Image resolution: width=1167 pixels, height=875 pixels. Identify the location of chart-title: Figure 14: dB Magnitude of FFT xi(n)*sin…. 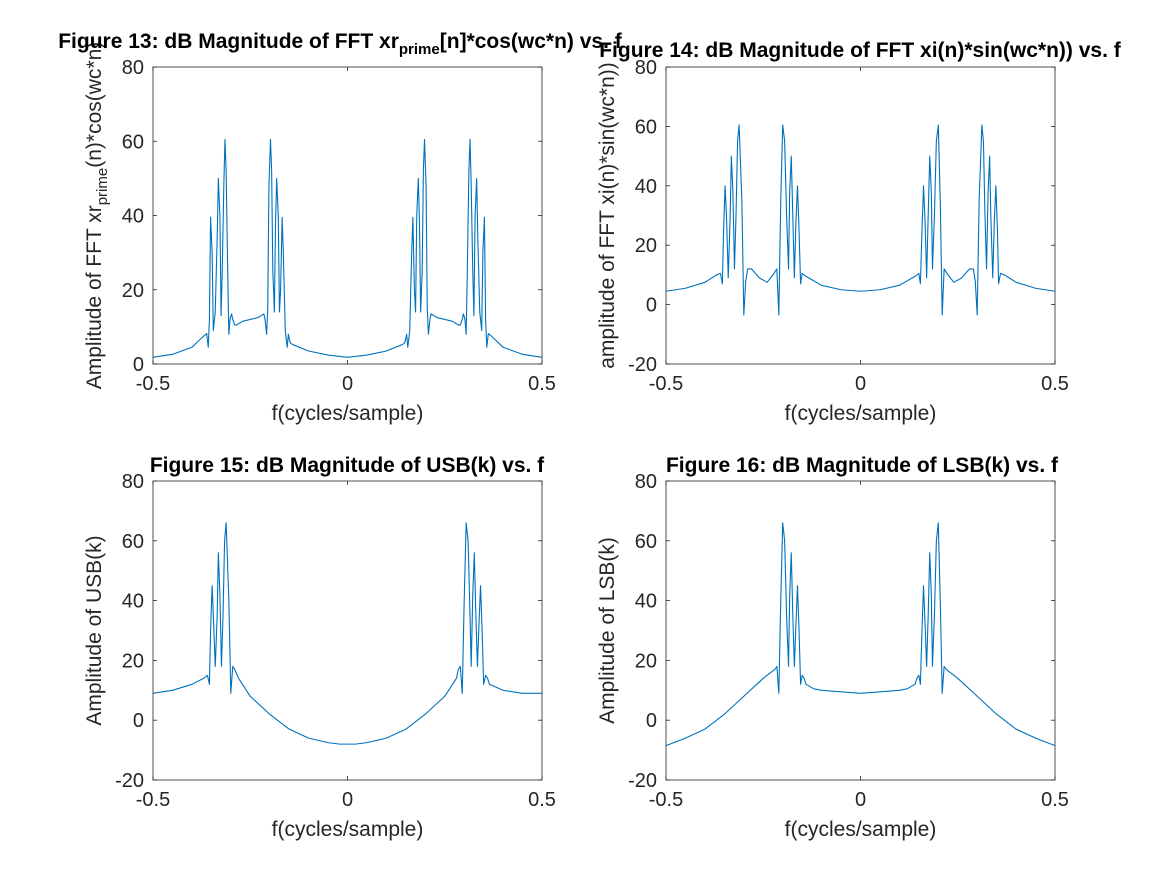
(860, 50).